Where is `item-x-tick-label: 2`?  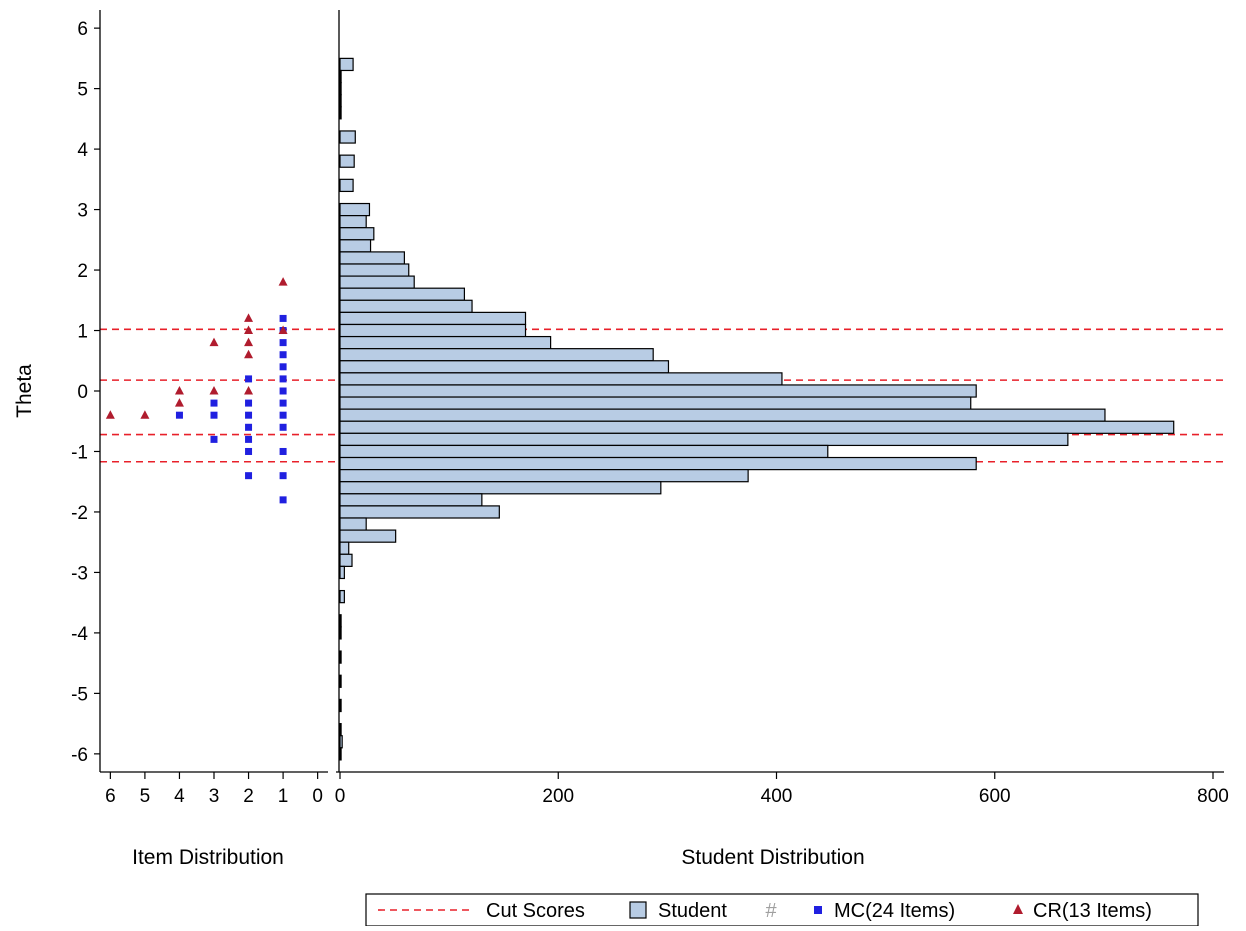 item-x-tick-label: 2 is located at coordinates (248, 796).